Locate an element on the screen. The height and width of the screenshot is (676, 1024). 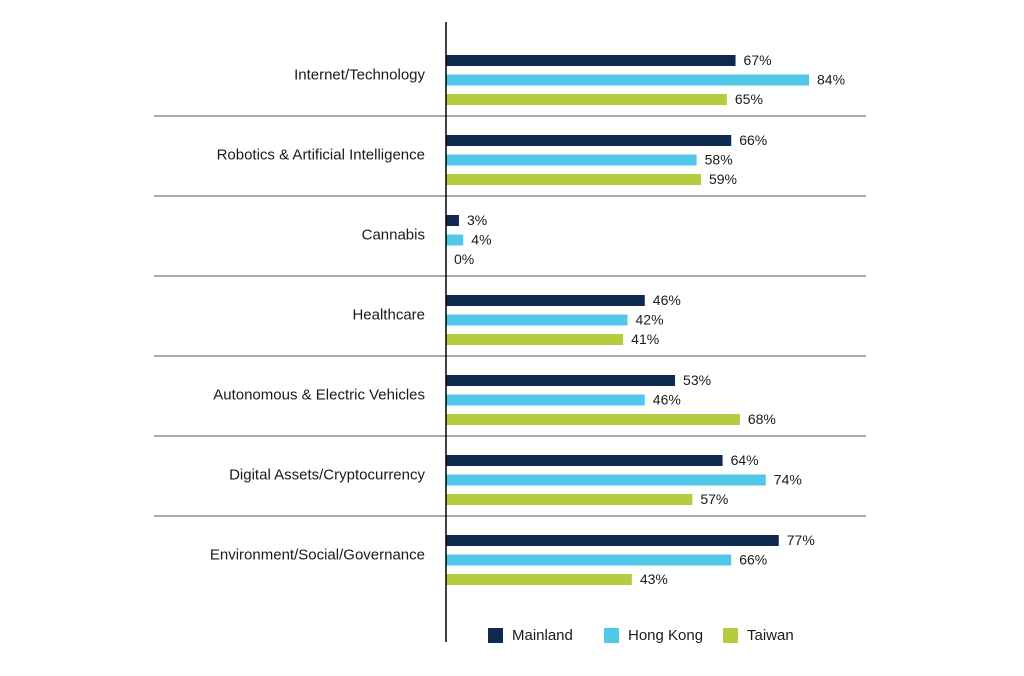
data-label: 65% is located at coordinates (749, 99).